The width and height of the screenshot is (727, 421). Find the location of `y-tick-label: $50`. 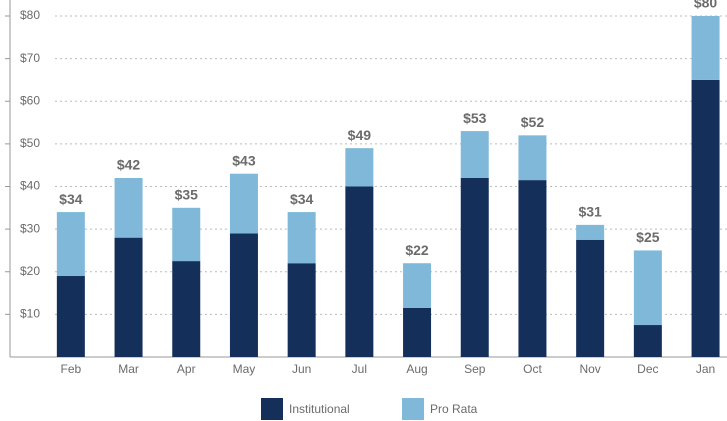

y-tick-label: $50 is located at coordinates (30, 143).